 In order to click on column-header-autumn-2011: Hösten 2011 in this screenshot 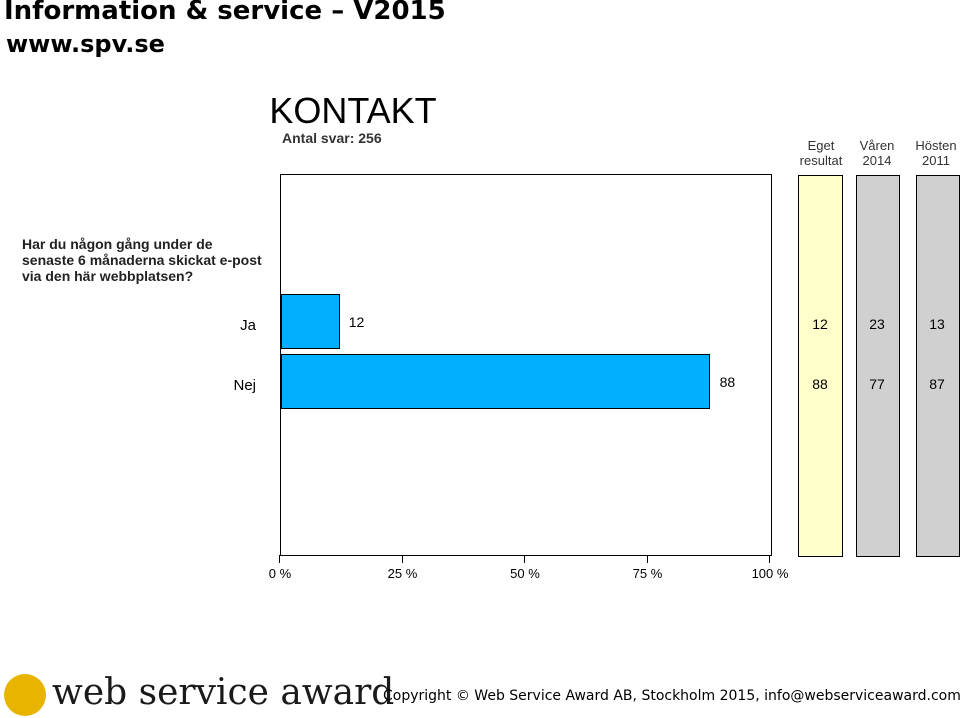, I will do `click(936, 153)`.